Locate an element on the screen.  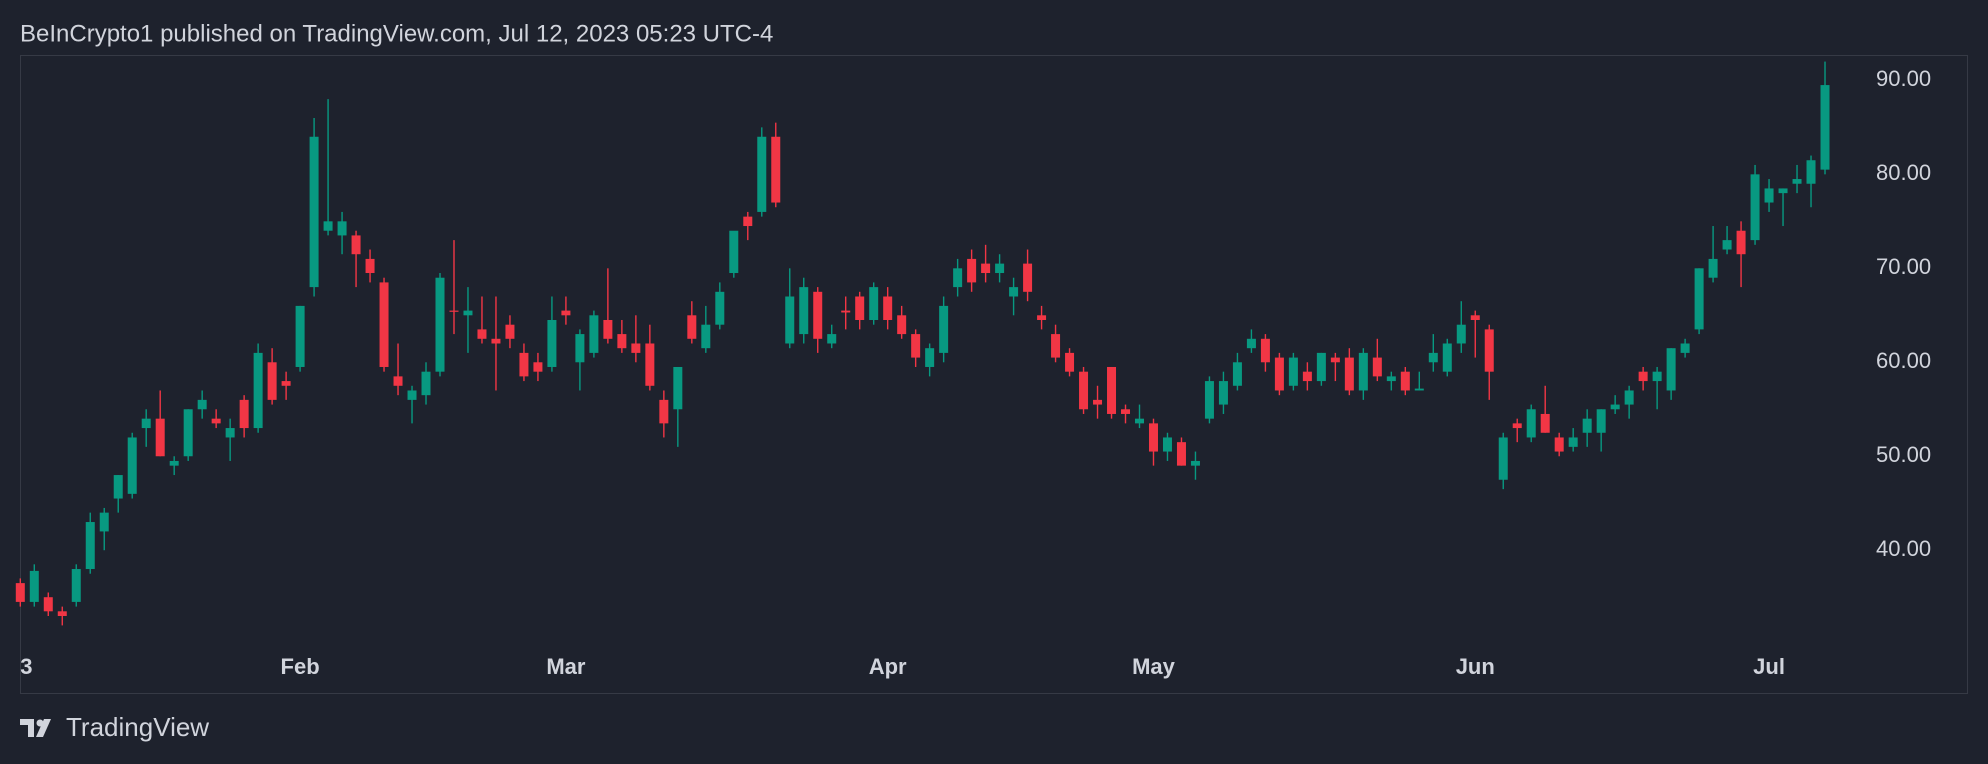
y-tick-label: 50.00 is located at coordinates (1903, 454).